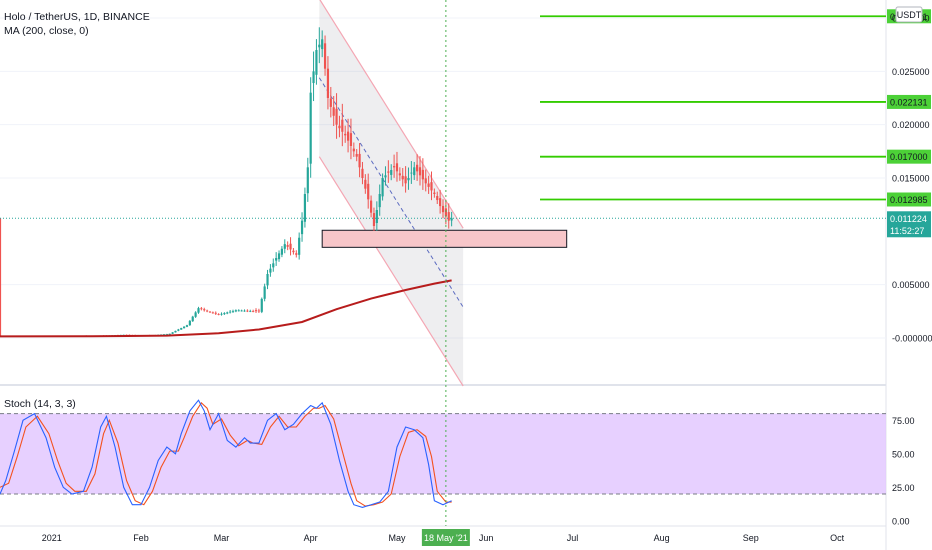 This screenshot has height=550, width=932. What do you see at coordinates (903, 488) in the screenshot?
I see `stoch-tick-label: 25.00` at bounding box center [903, 488].